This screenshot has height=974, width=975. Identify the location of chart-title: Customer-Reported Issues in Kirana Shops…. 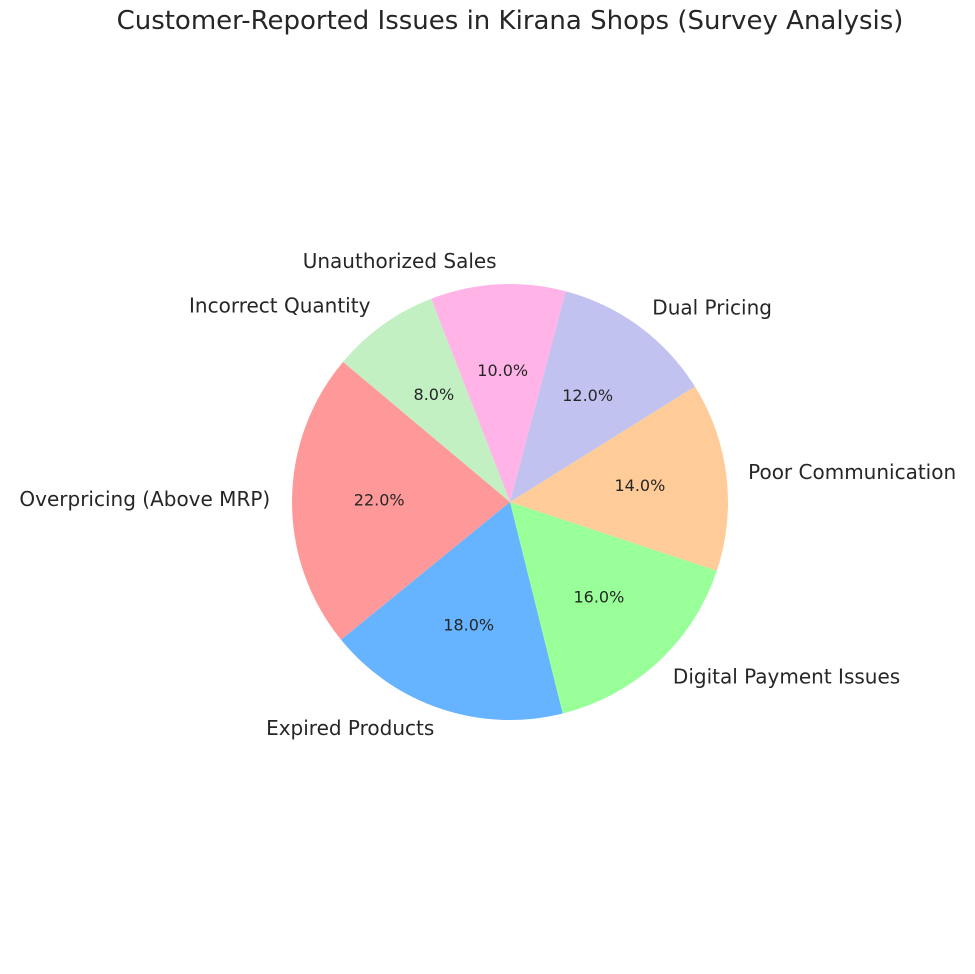
(510, 21).